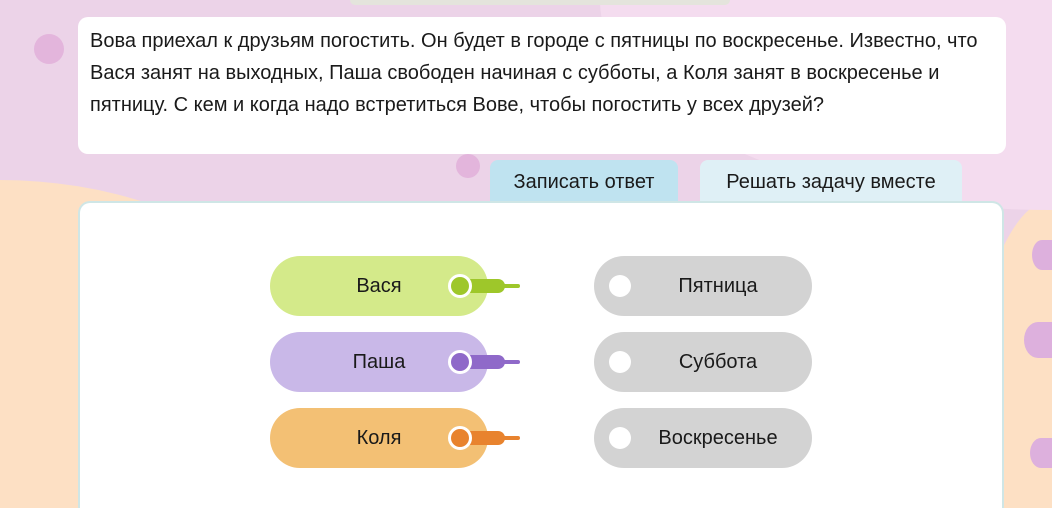 The image size is (1052, 508). I want to click on friend-pasha: Паша, so click(395, 362).